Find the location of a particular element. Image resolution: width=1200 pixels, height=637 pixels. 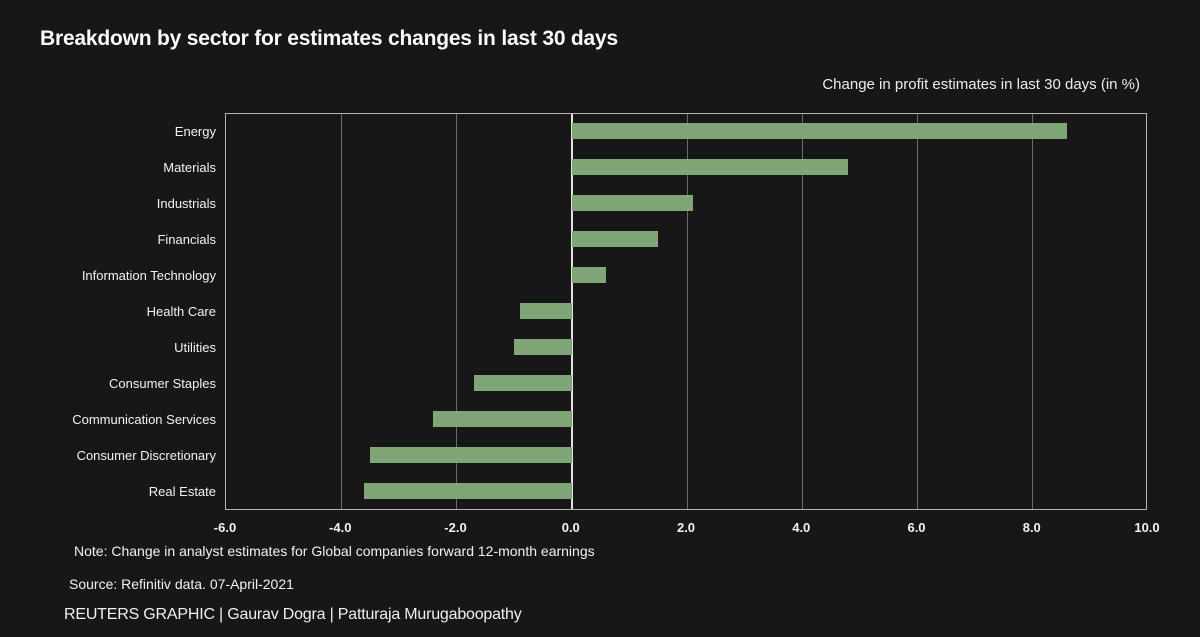

category-label-energy: Energy is located at coordinates (195, 131).